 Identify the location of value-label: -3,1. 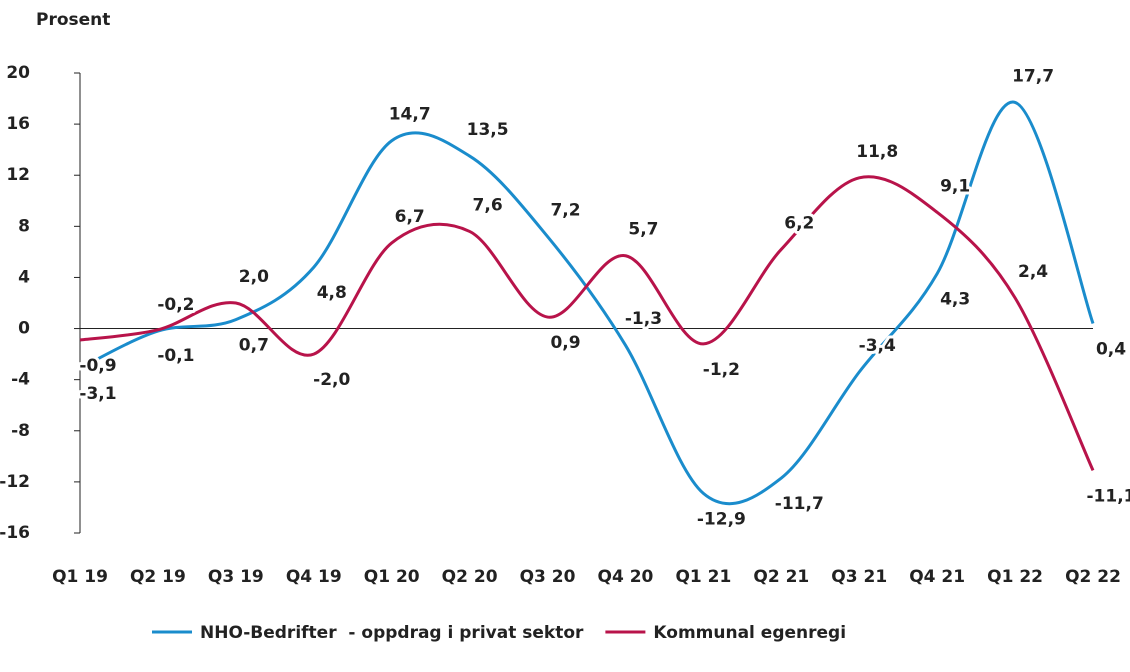
(97, 394).